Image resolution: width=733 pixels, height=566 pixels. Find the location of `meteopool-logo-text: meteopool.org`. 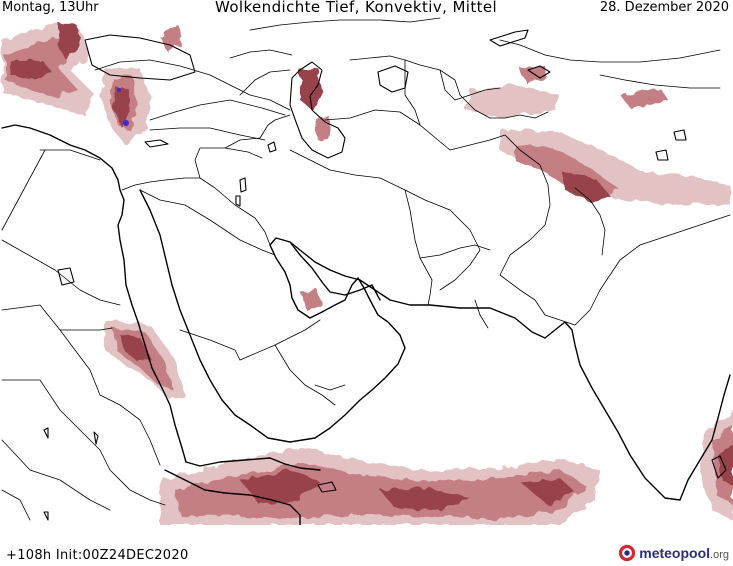

meteopool-logo-text: meteopool.org is located at coordinates (684, 553).